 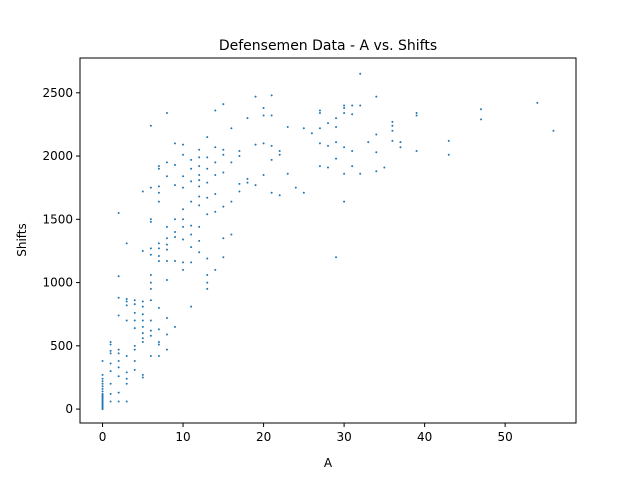 I want to click on x-tick-label: 50, so click(x=505, y=437).